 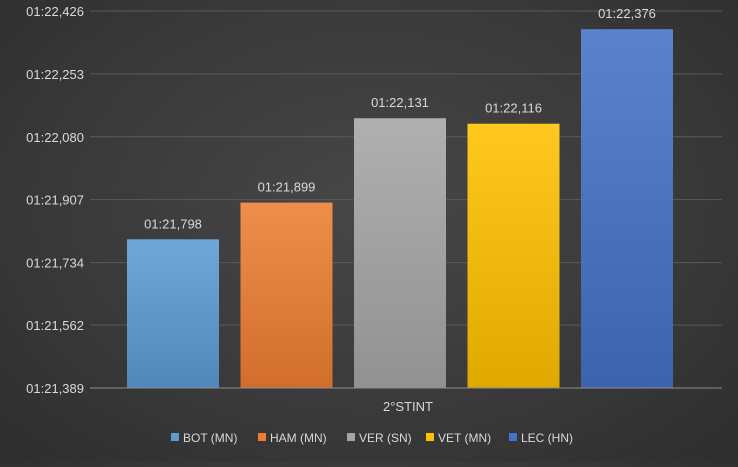 I want to click on legend-label: VER (SN), so click(x=385, y=438).